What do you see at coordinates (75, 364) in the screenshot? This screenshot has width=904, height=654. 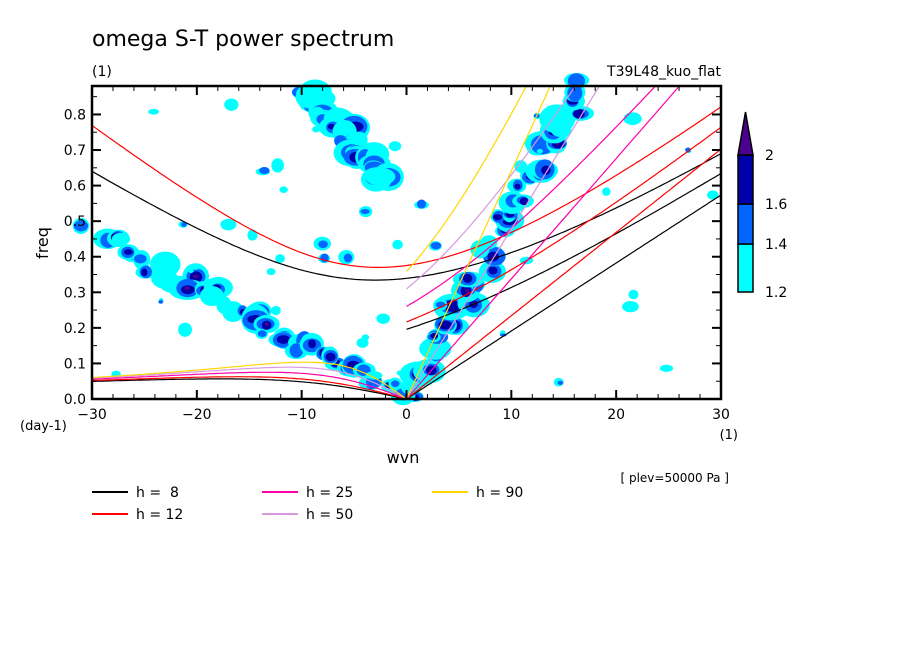 I see `y-tick-label: 0.1` at bounding box center [75, 364].